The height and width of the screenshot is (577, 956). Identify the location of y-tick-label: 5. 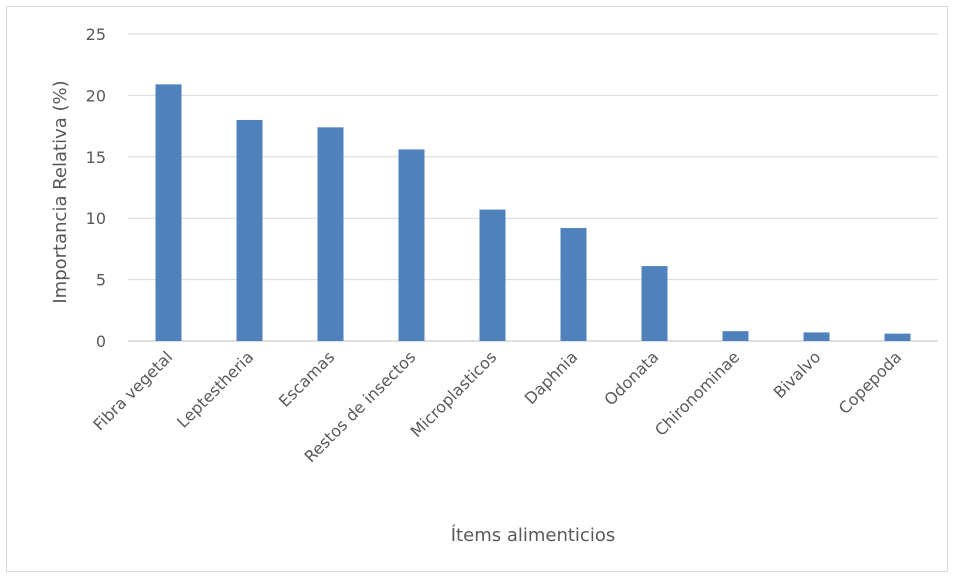
(101, 280).